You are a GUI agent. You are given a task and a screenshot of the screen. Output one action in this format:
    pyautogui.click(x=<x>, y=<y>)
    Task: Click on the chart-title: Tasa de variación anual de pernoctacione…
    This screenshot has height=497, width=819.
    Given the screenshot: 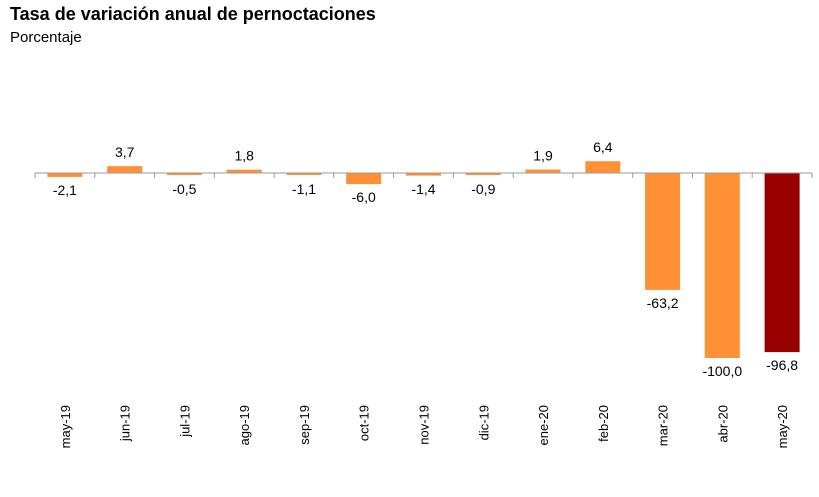 What is the action you would take?
    pyautogui.click(x=193, y=14)
    